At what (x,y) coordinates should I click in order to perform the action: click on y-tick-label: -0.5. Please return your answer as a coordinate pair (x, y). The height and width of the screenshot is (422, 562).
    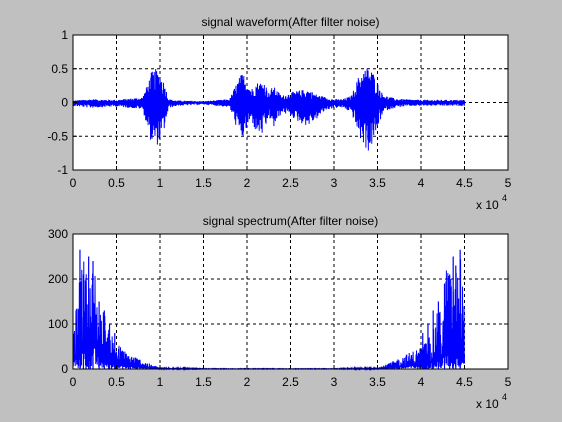
    Looking at the image, I should click on (57, 136).